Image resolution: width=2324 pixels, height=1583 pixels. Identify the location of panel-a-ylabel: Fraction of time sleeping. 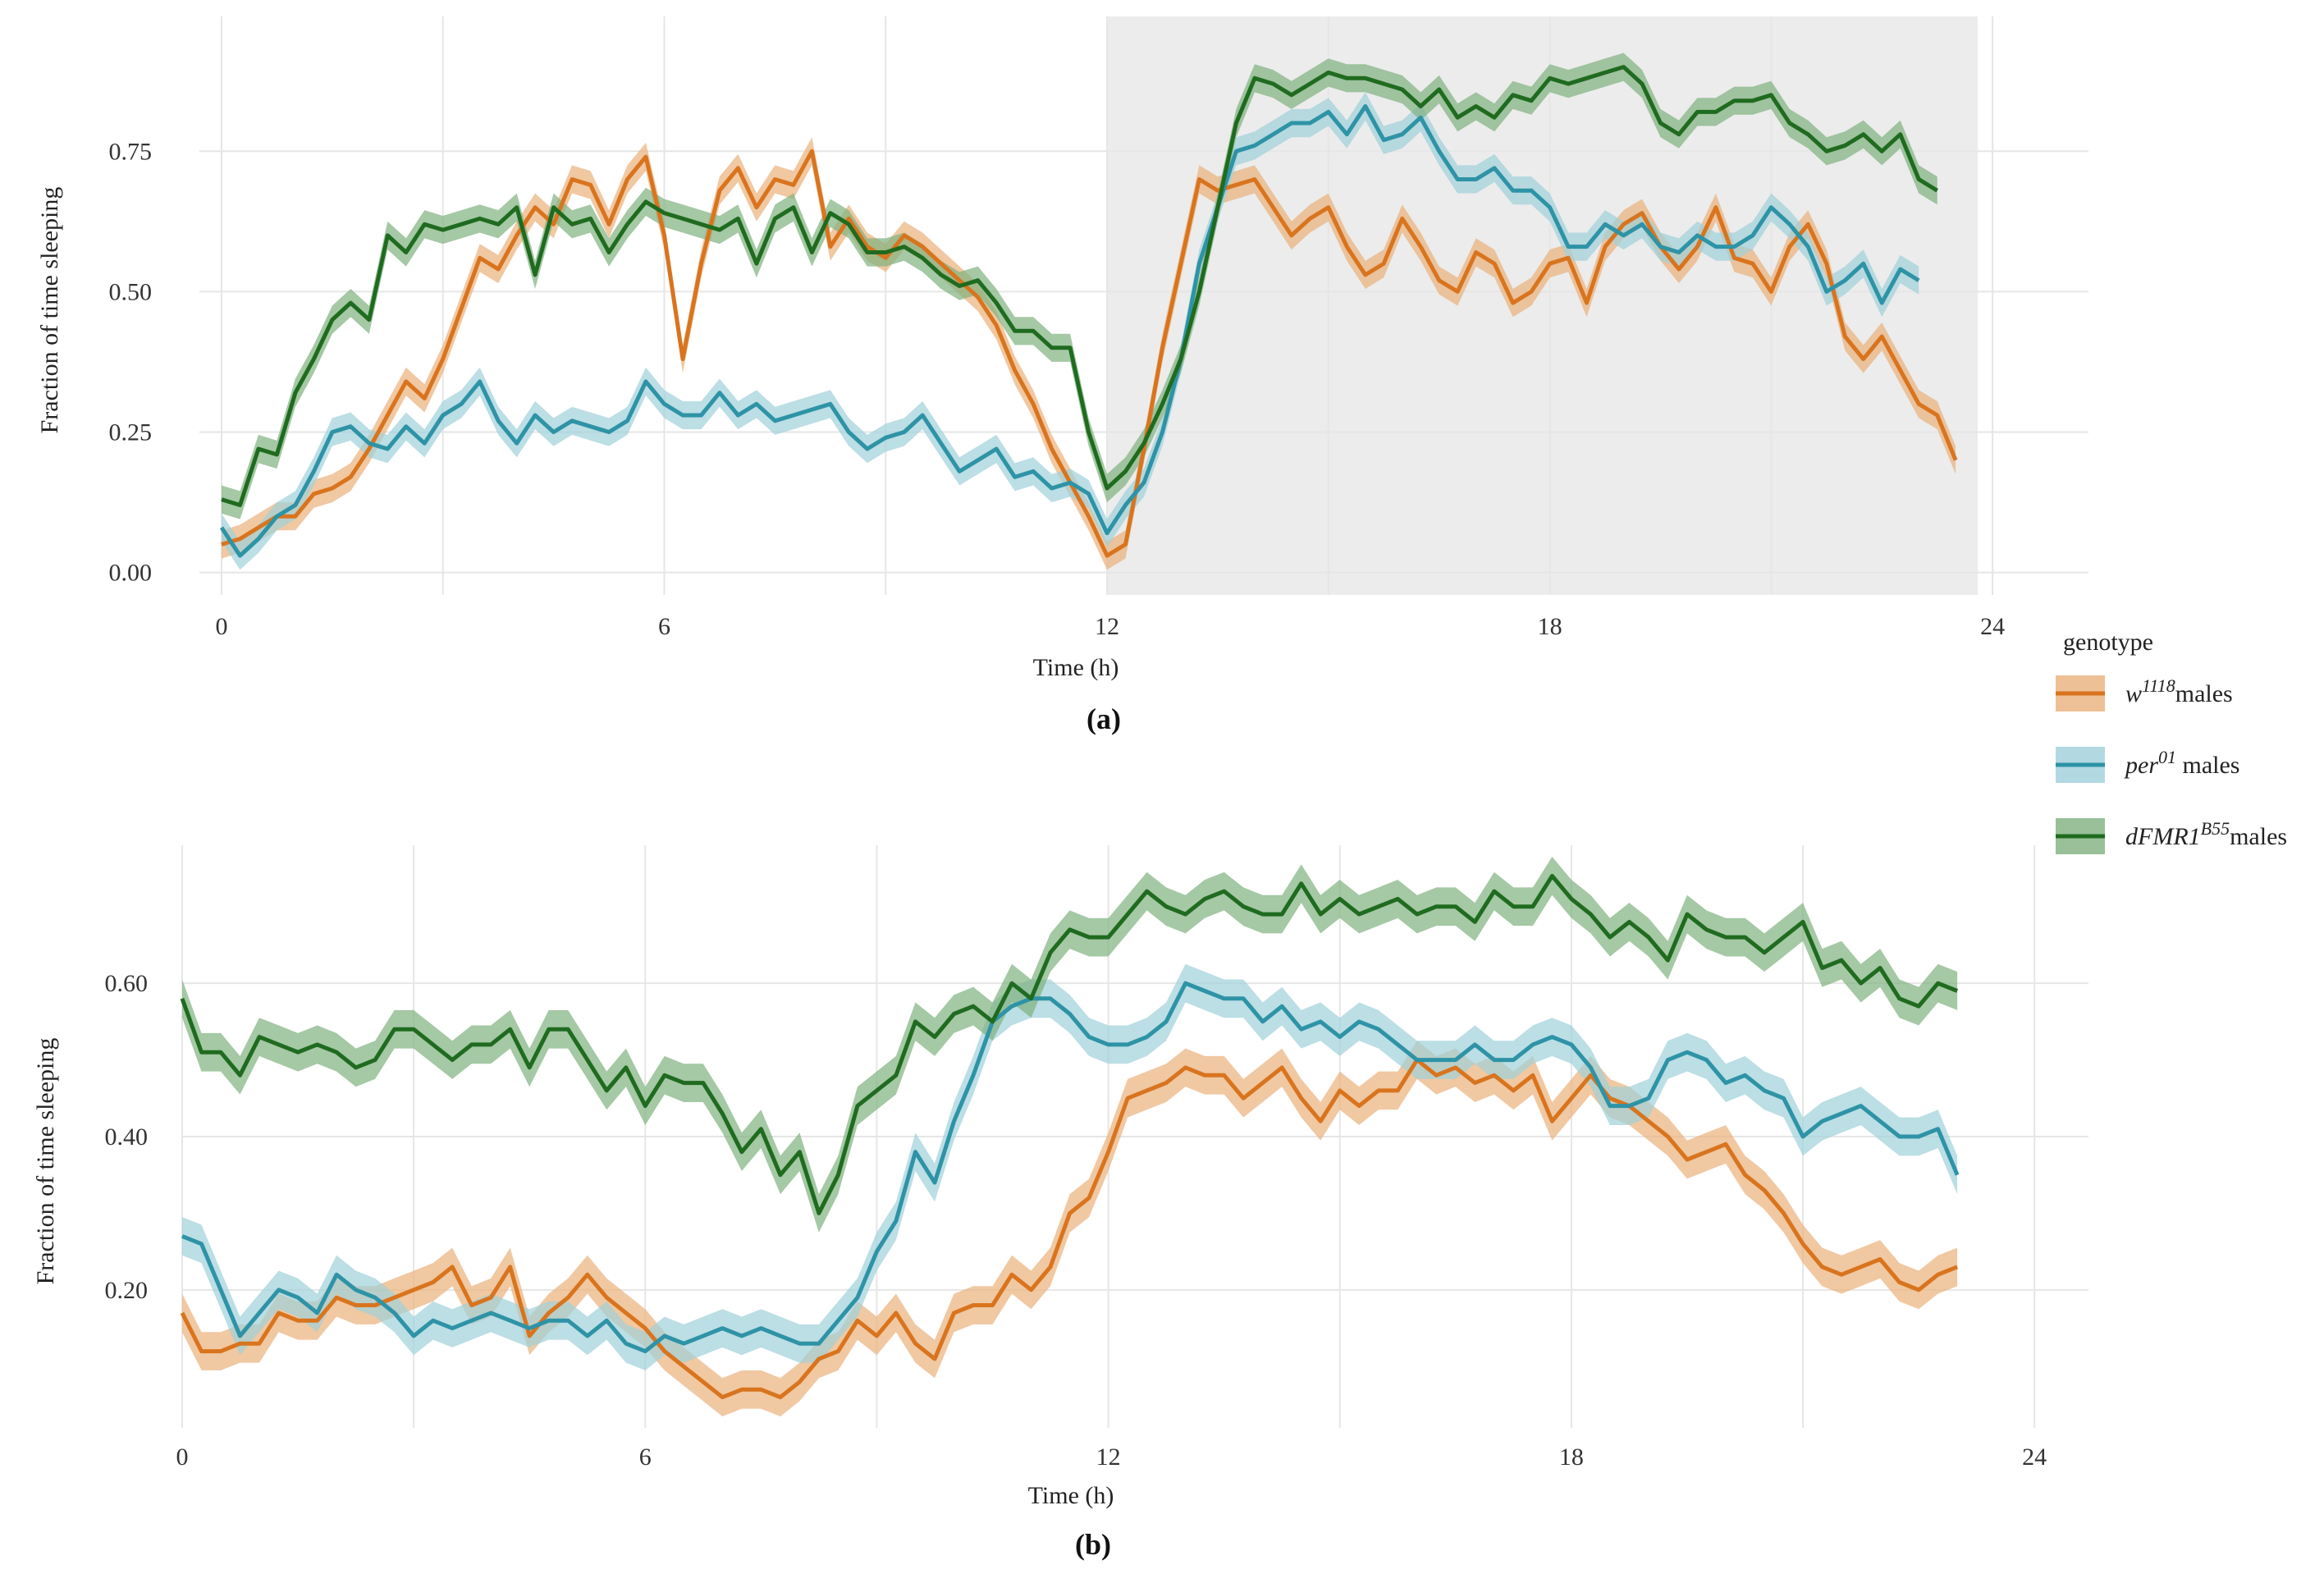
(49, 310).